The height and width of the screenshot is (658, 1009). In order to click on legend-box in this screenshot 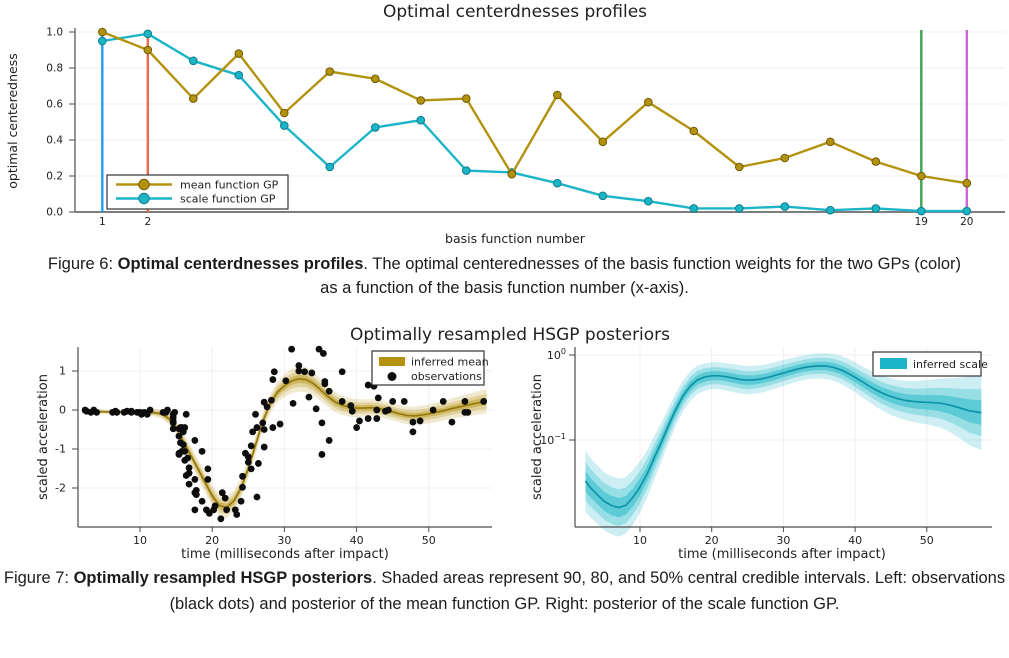, I will do `click(197, 192)`.